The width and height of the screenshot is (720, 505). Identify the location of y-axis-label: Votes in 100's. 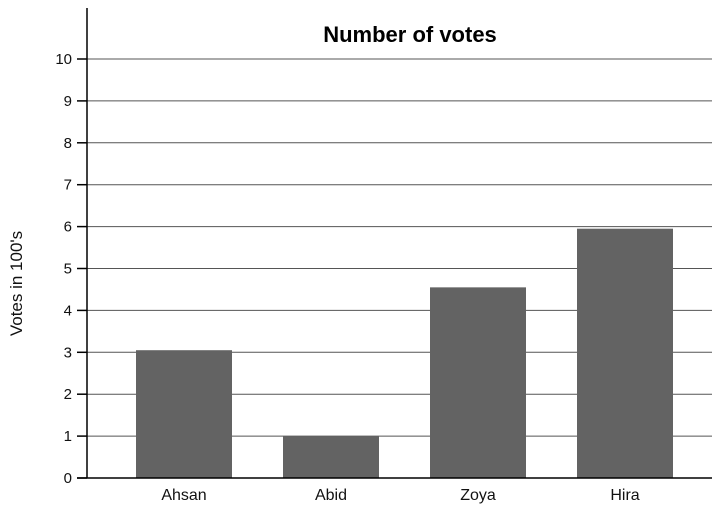
(16, 283).